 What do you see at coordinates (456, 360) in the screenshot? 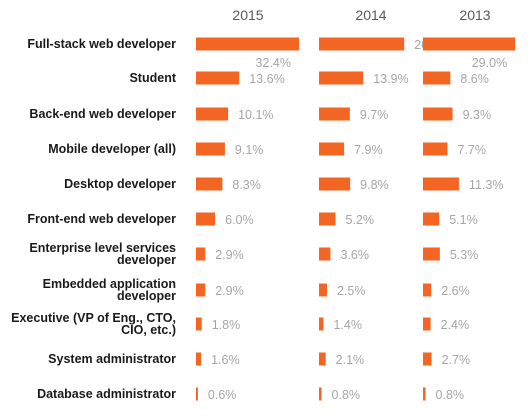
I see `value-label: 2.7%` at bounding box center [456, 360].